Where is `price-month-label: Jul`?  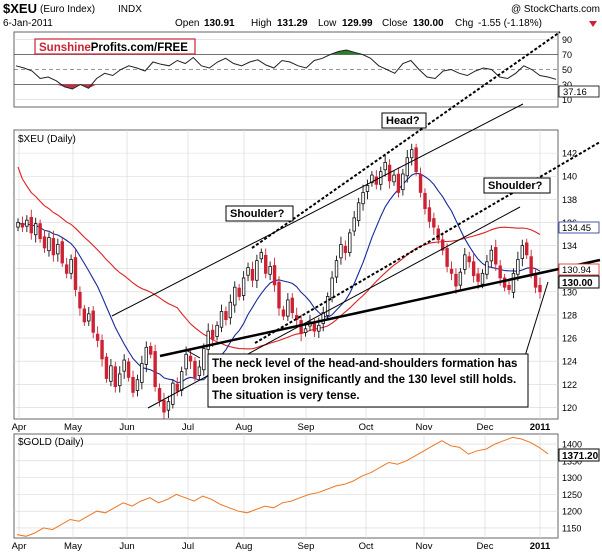
price-month-label: Jul is located at coordinates (188, 427).